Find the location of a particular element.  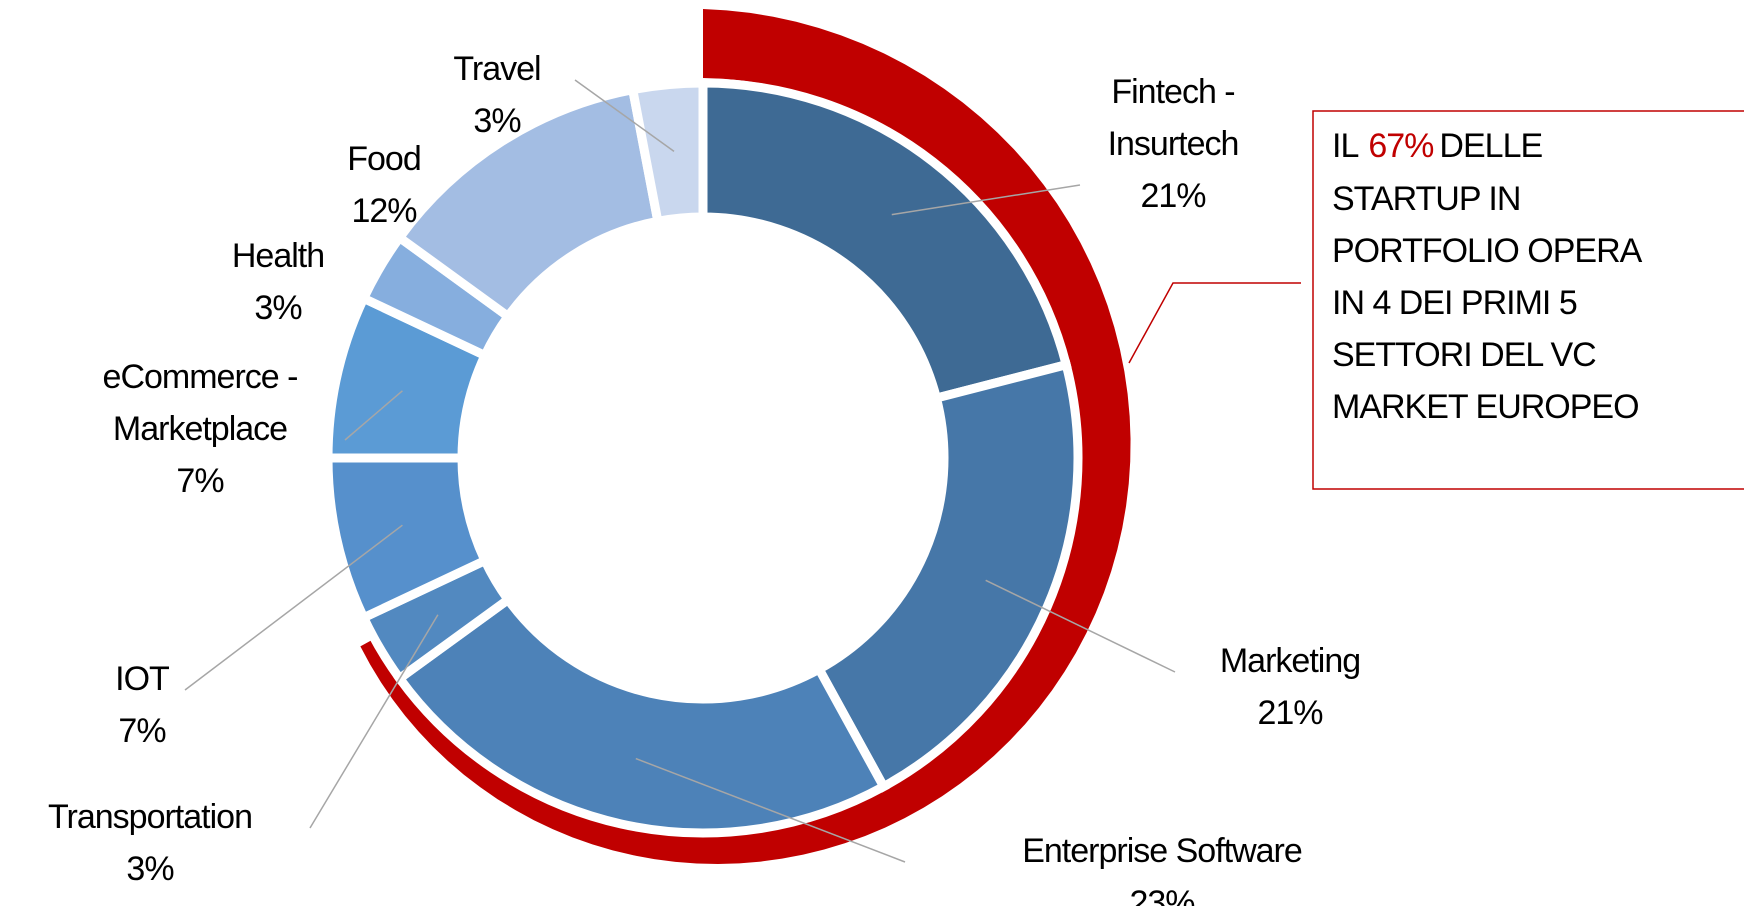

callout-line: STARTUP IN is located at coordinates (1426, 199).